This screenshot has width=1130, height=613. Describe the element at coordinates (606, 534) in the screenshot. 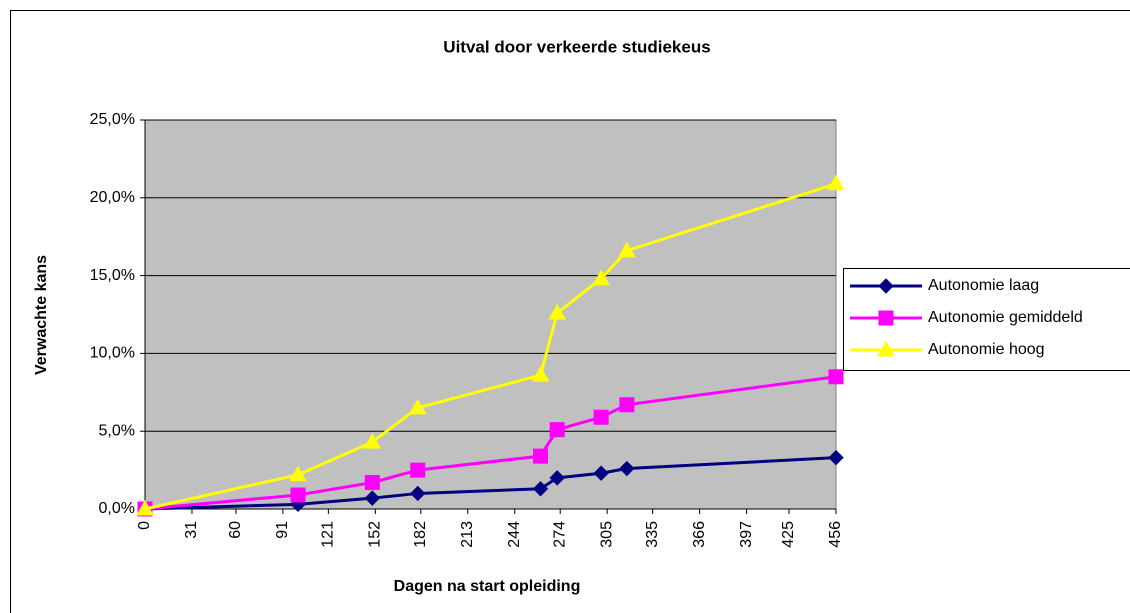

I see `x-tick-label: 305` at that location.